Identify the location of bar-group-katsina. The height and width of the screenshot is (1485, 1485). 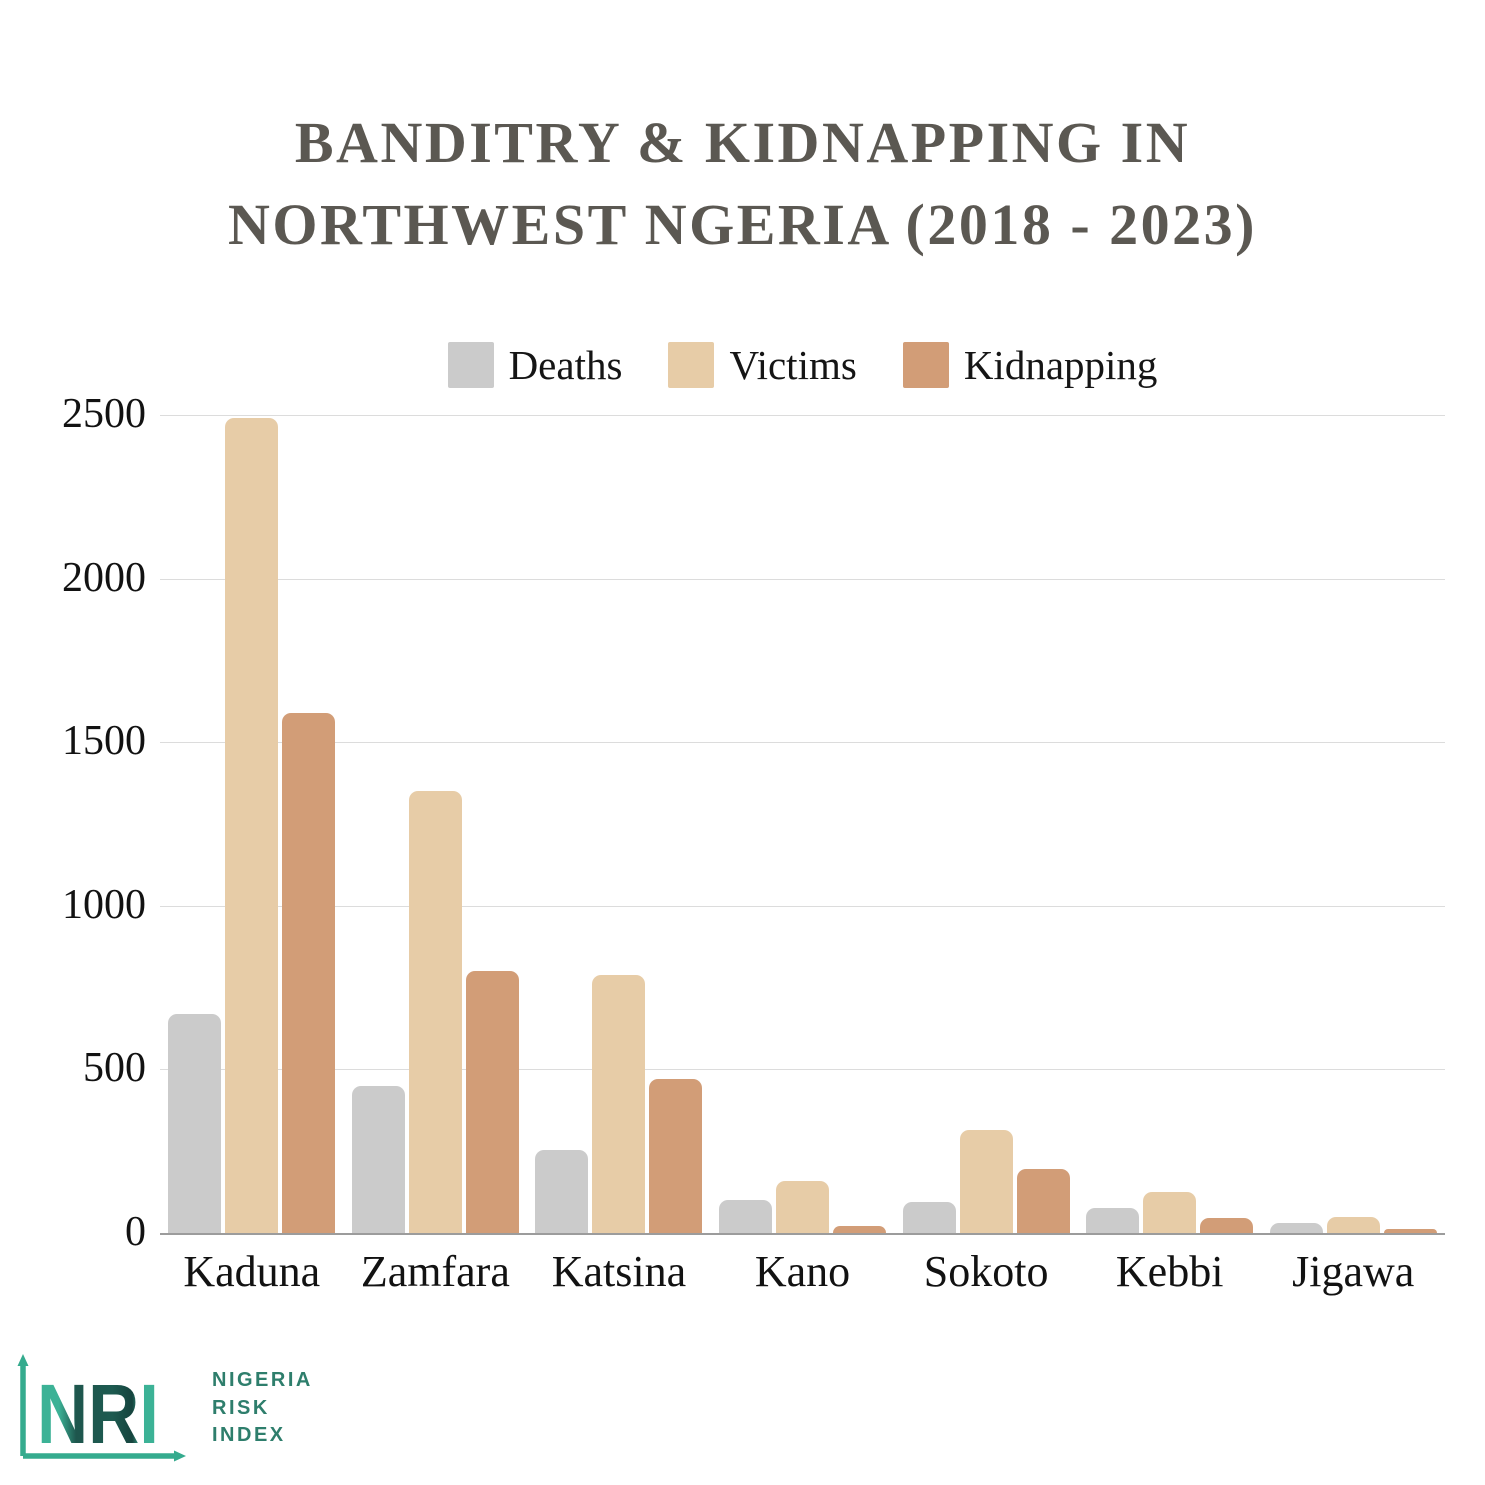
(619, 1103).